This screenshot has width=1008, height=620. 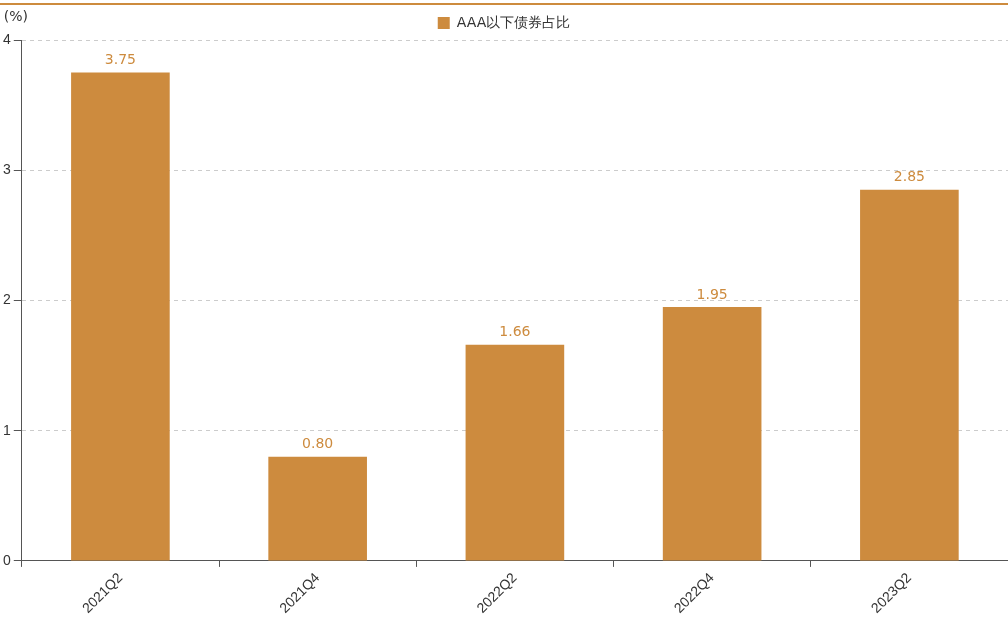 I want to click on y-tick-label: 0, so click(x=6, y=559).